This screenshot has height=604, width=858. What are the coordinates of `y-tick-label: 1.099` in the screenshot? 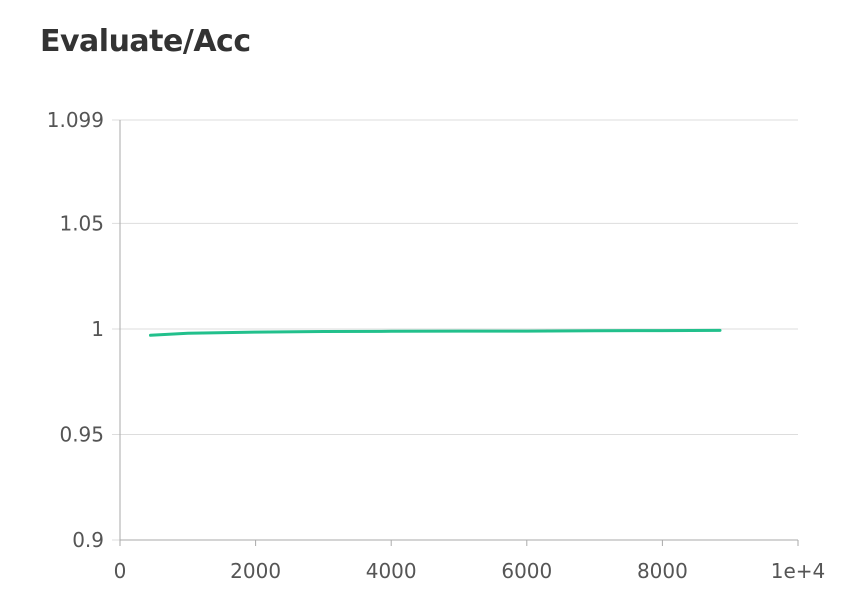 It's located at (75, 120).